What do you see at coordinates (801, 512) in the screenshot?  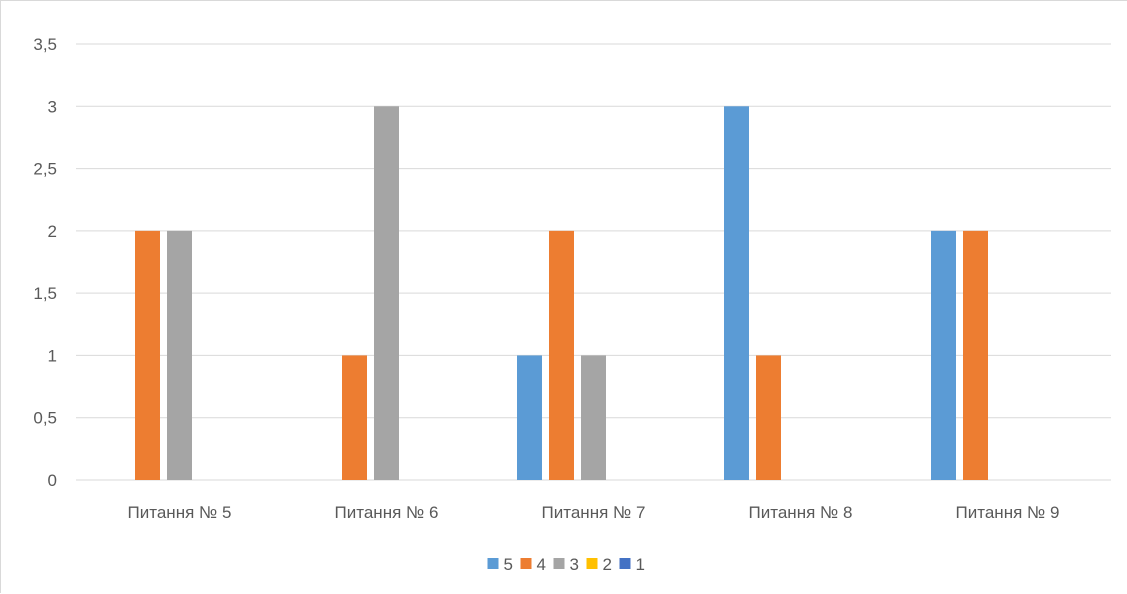 I see `x-category-label: Питання № 8` at bounding box center [801, 512].